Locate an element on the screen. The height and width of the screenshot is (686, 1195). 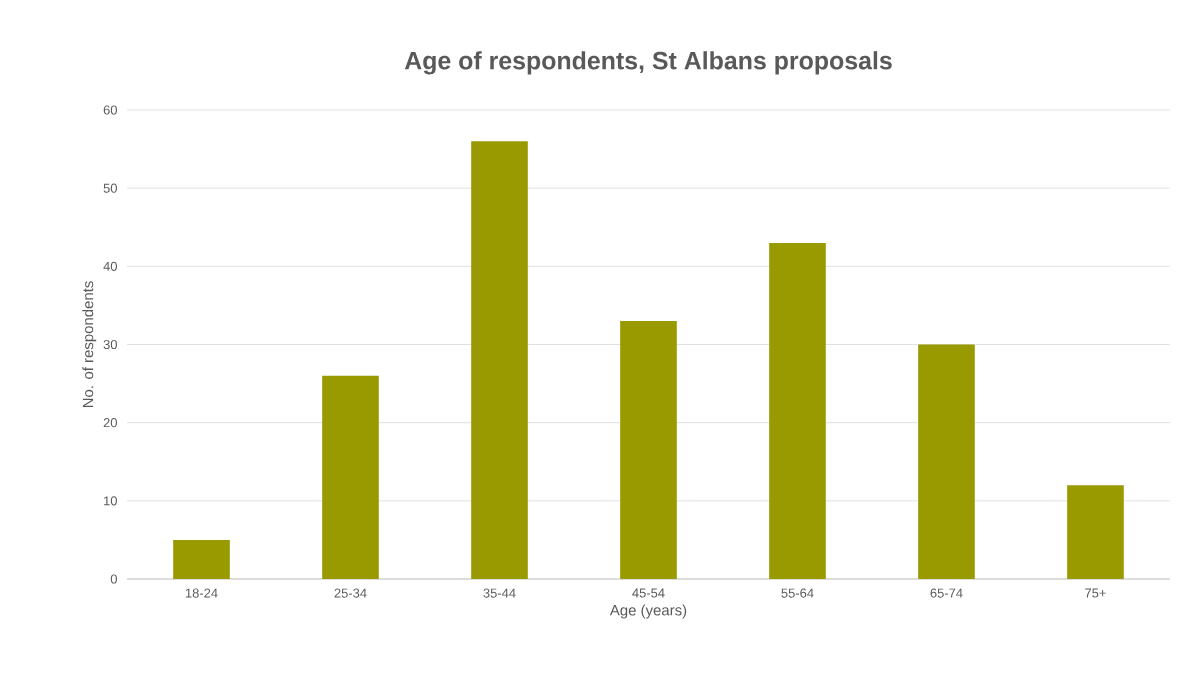
y-tick-label: 0 is located at coordinates (113, 579).